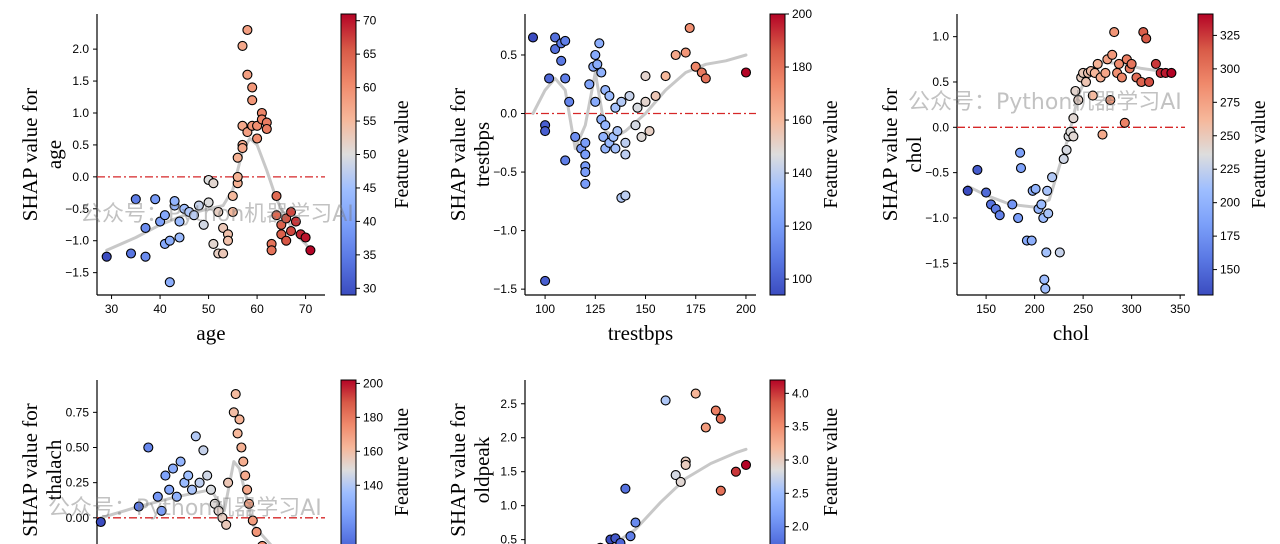 The image size is (1280, 544). I want to click on colorbar-tick-label: 45, so click(370, 188).